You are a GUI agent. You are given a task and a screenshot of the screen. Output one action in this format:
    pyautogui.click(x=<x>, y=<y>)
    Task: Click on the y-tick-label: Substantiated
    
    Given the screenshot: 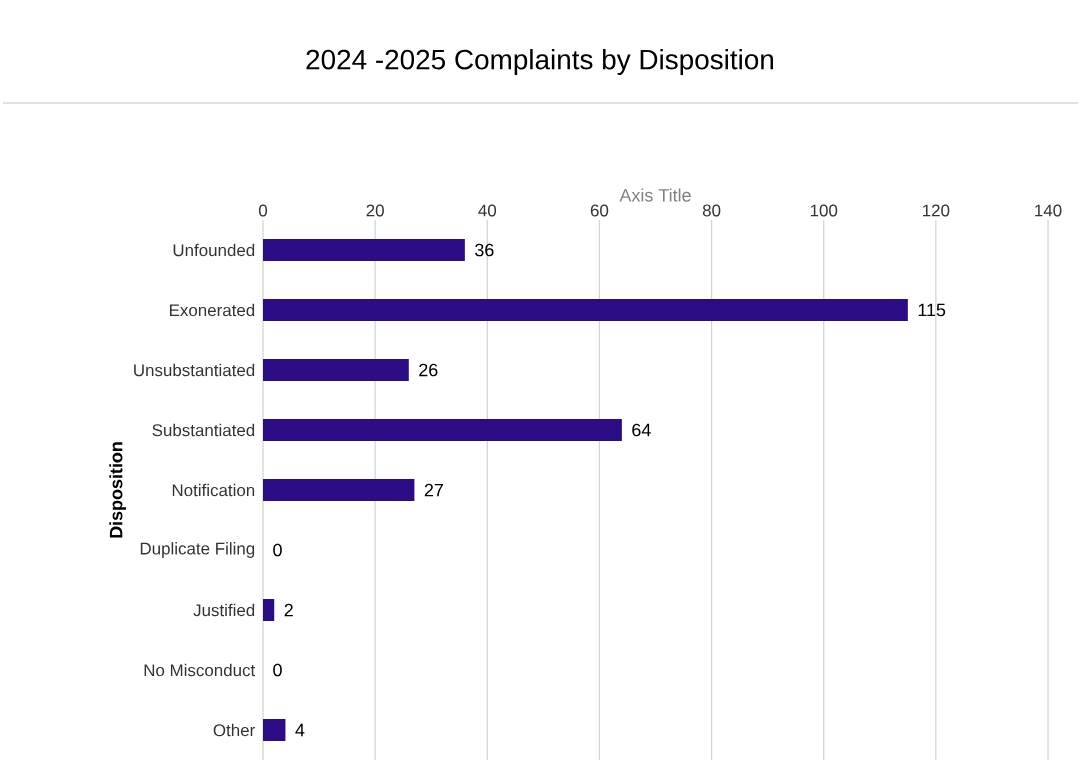 What is the action you would take?
    pyautogui.click(x=203, y=430)
    